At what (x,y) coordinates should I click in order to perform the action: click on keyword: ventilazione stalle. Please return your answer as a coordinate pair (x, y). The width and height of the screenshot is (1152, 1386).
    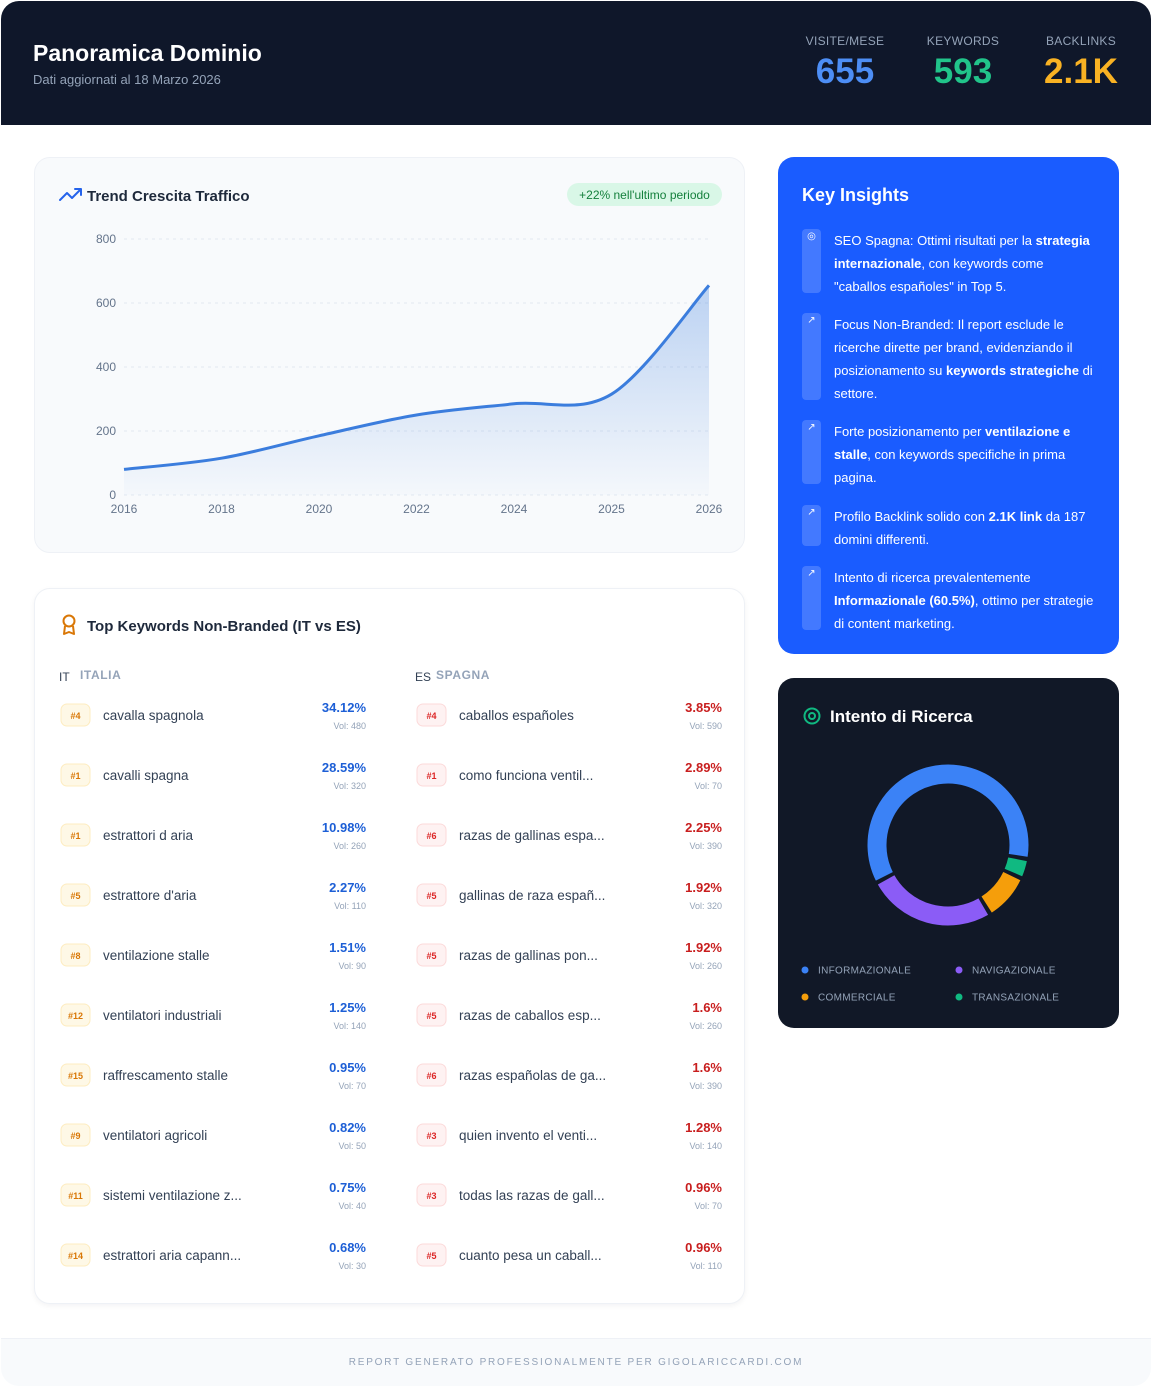
    Looking at the image, I should click on (156, 955).